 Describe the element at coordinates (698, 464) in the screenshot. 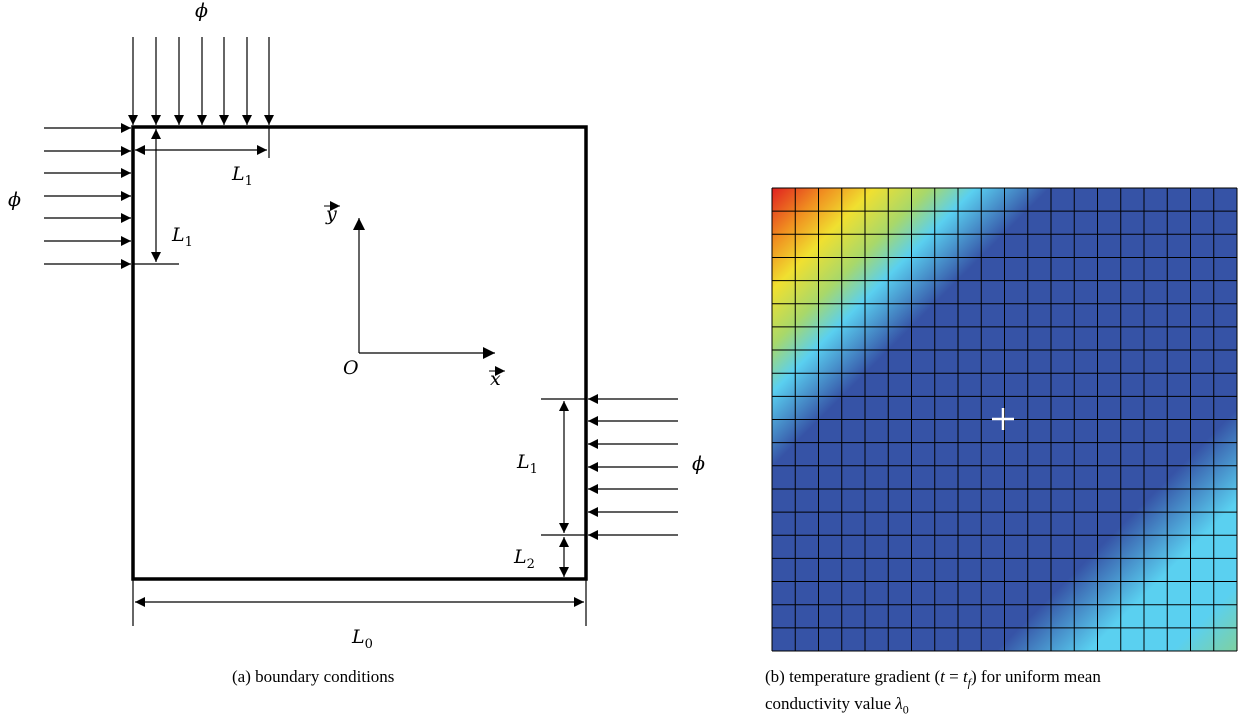

I see `flux-label-right: ϕ` at that location.